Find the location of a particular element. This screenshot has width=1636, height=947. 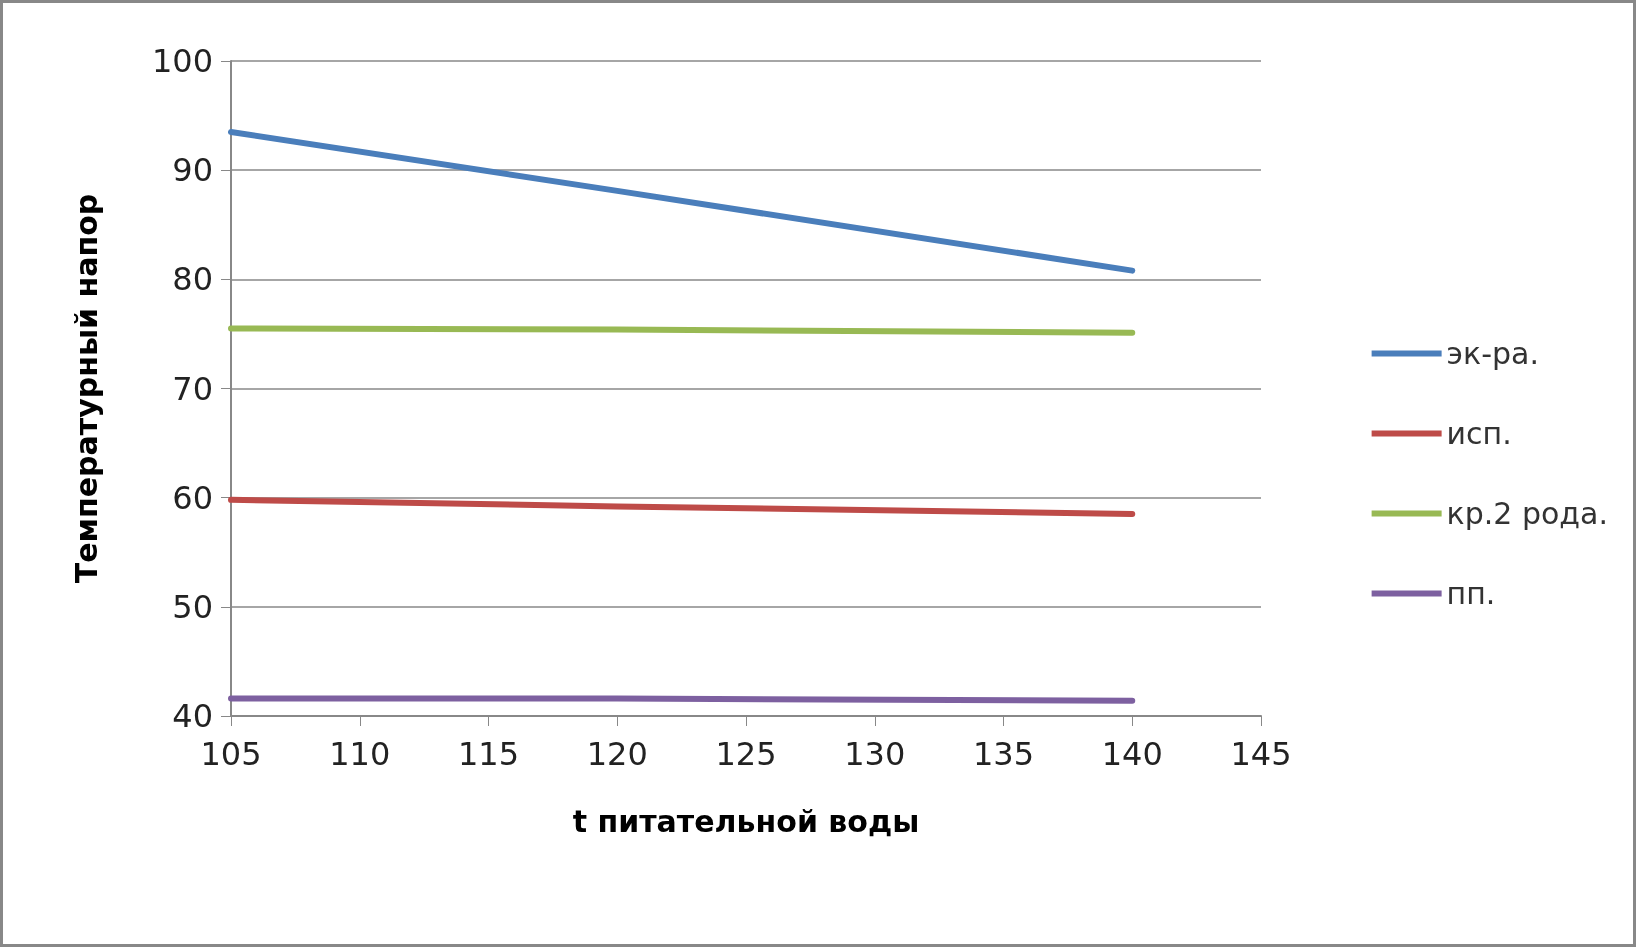

x-tick-label: 145 is located at coordinates (1261, 754).